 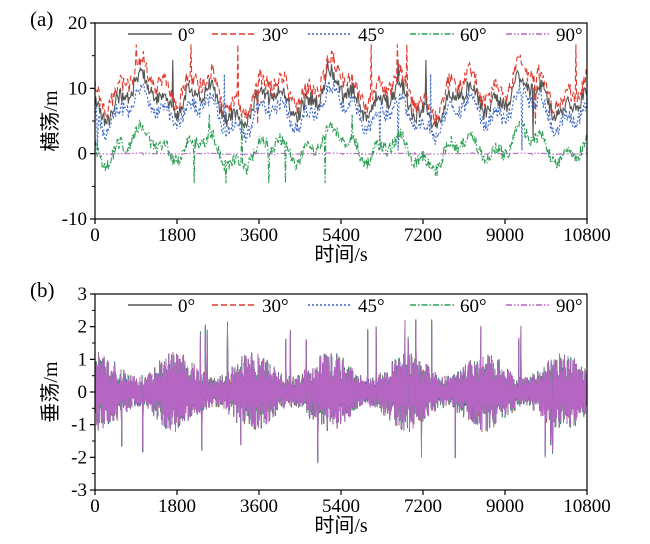 I want to click on y-tick-label: -1, so click(x=79, y=425).